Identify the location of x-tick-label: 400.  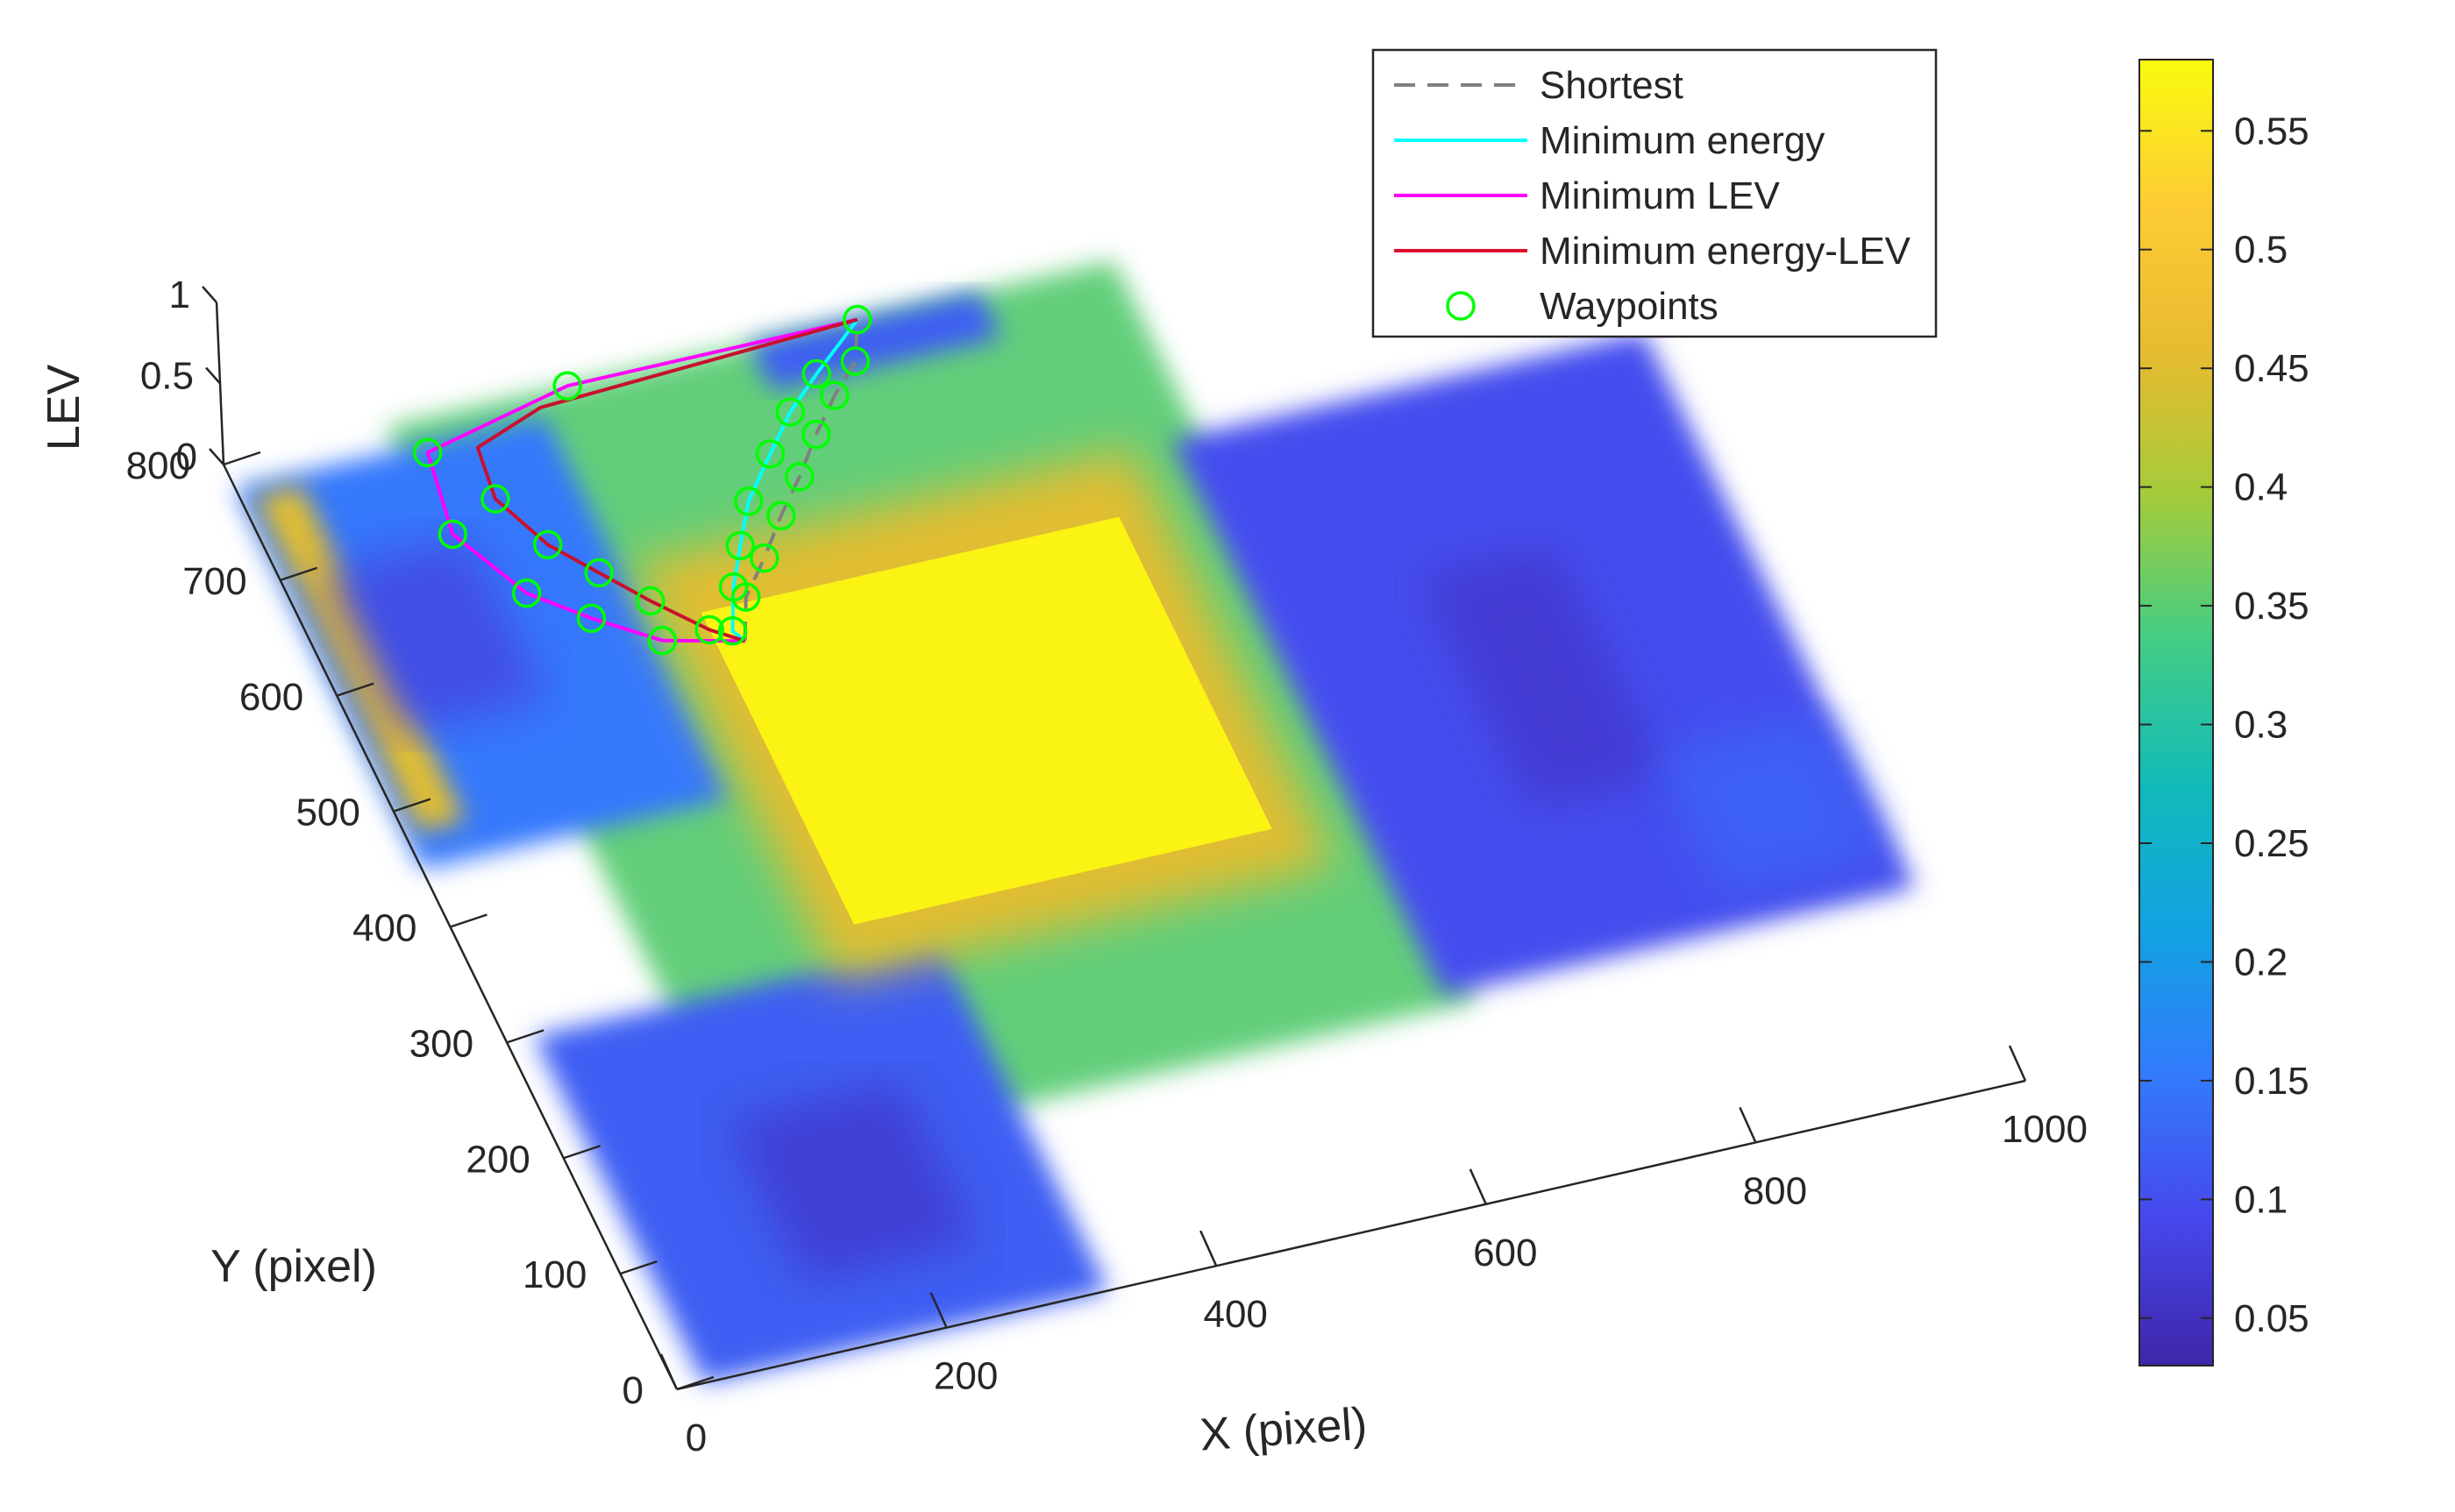
(1235, 1314).